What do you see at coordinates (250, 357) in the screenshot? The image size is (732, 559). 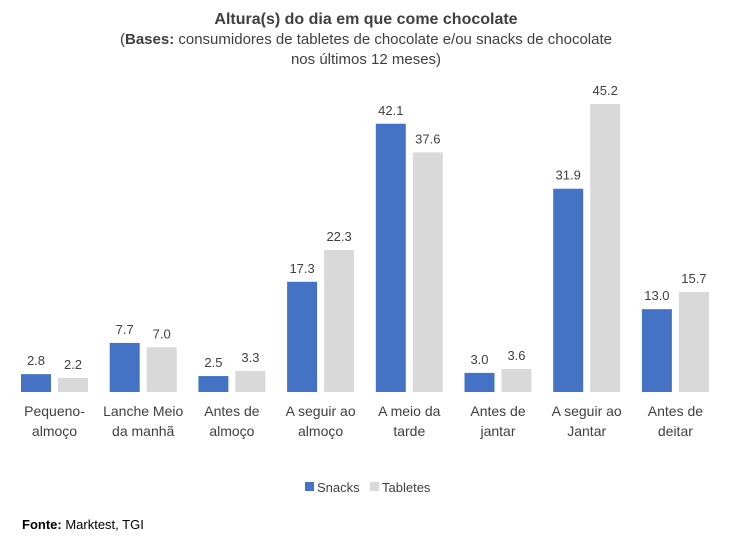 I see `data-label-tabletes-2: 3.3` at bounding box center [250, 357].